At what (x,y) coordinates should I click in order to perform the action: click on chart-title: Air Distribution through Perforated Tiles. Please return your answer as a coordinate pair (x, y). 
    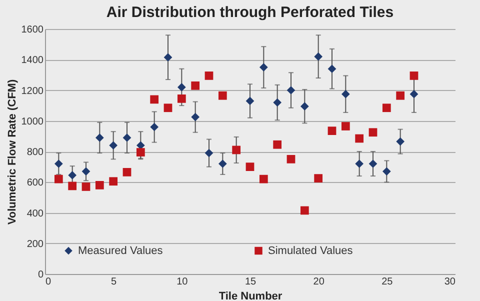
    Looking at the image, I should click on (250, 12).